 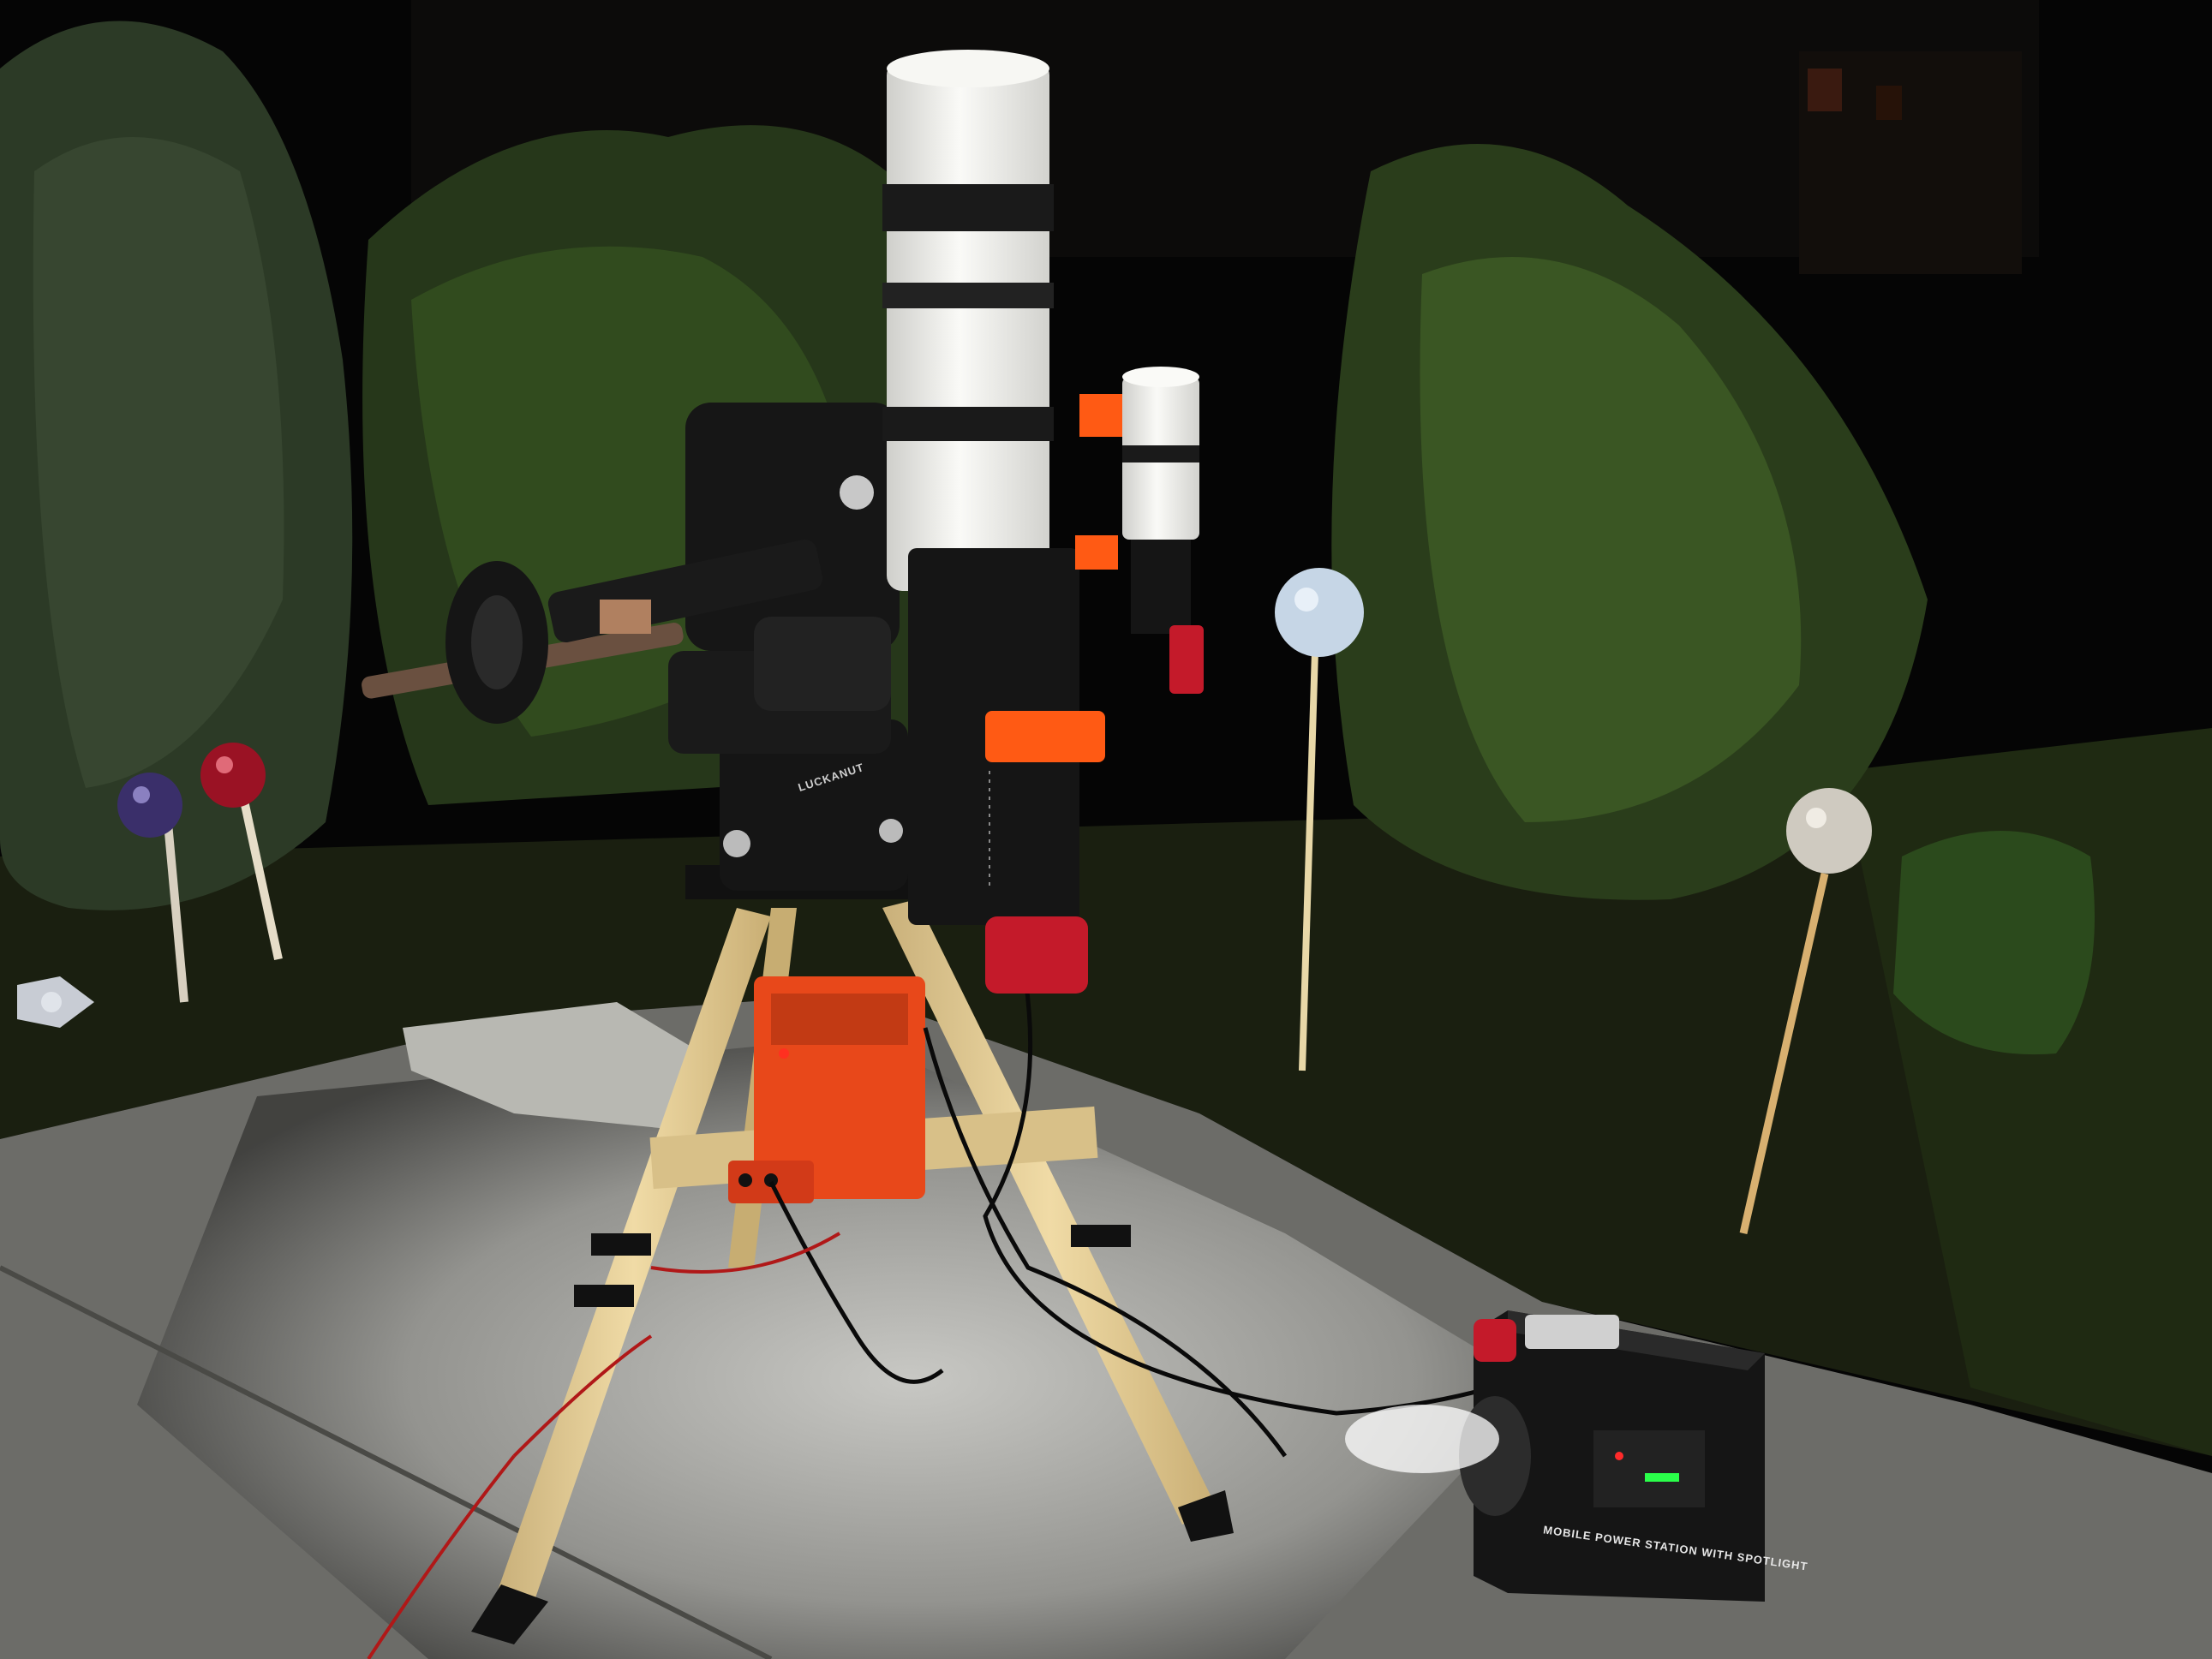 What do you see at coordinates (993, 522) in the screenshot?
I see `refractor-telescope` at bounding box center [993, 522].